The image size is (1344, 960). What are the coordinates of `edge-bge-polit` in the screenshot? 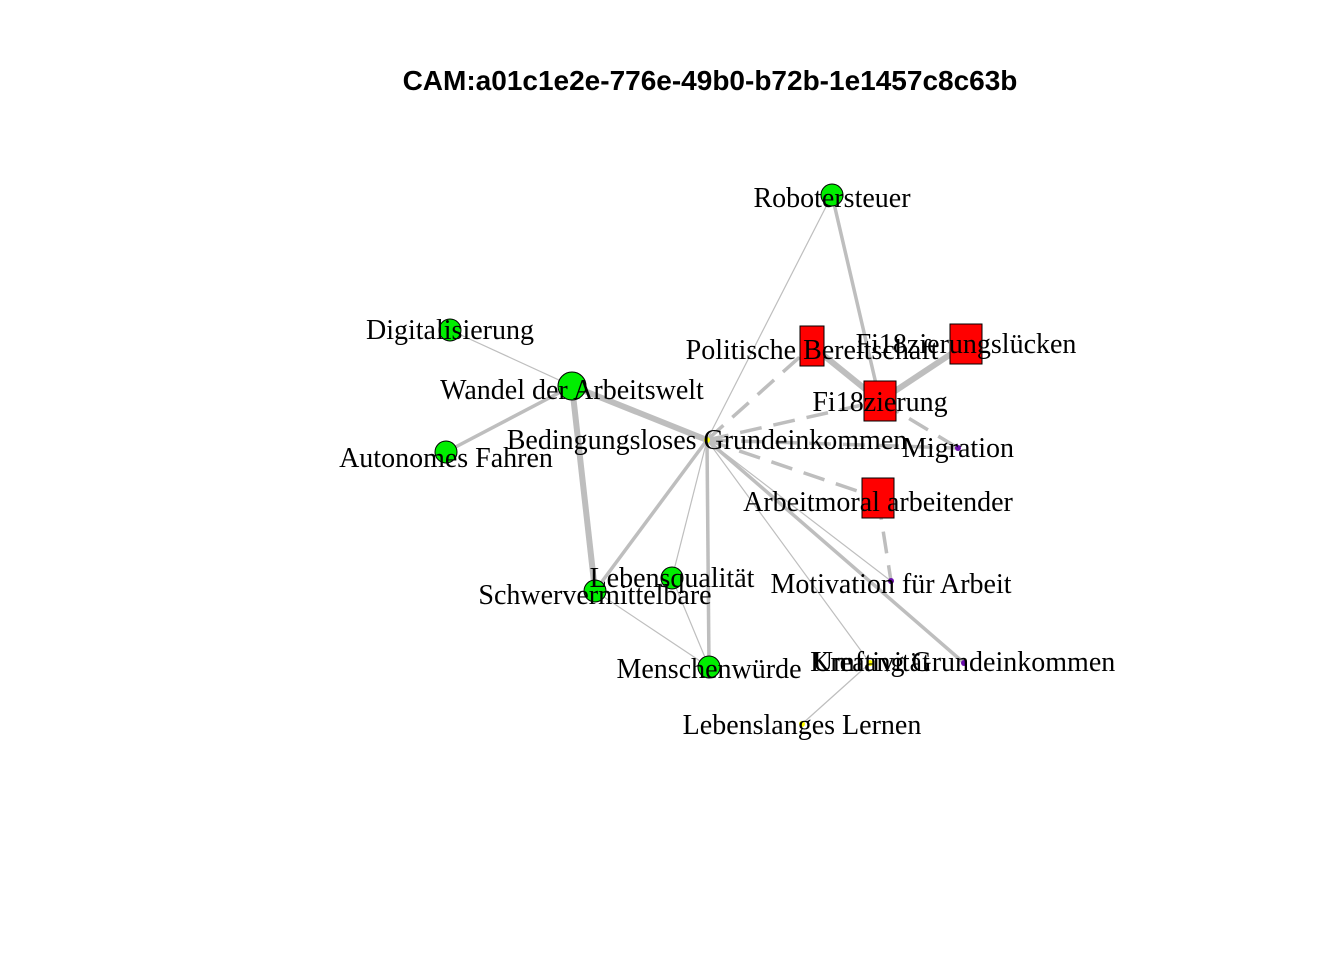 It's located at (759, 393).